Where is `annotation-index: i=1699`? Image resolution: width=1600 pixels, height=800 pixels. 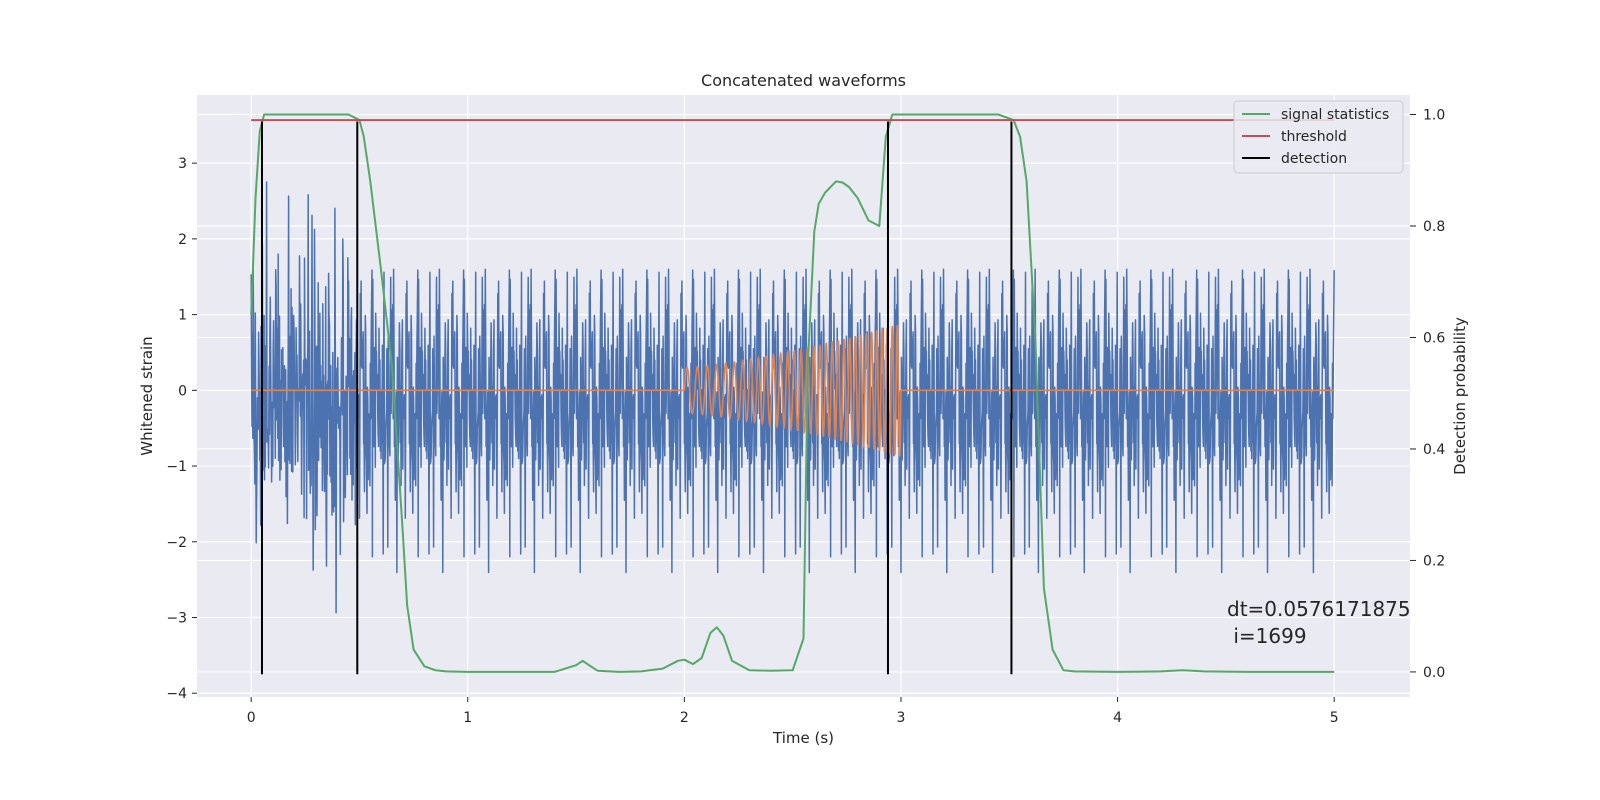
annotation-index: i=1699 is located at coordinates (1267, 636).